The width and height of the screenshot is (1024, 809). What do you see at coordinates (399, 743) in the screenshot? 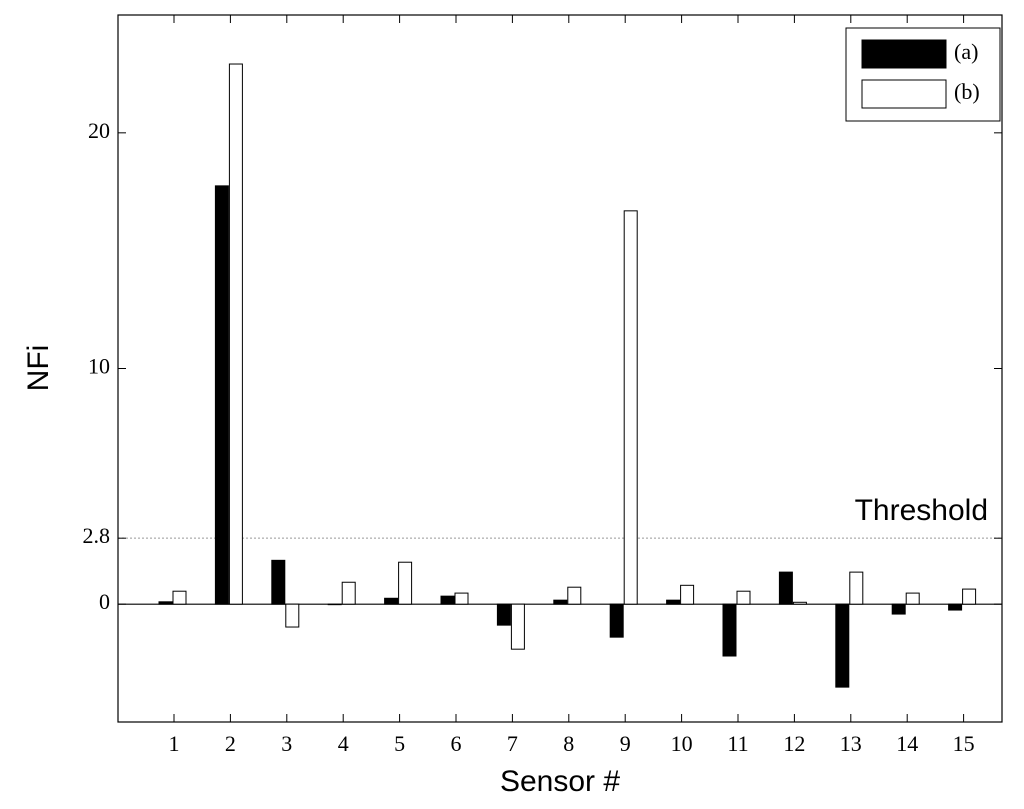
I see `x-tick-label: 5` at bounding box center [399, 743].